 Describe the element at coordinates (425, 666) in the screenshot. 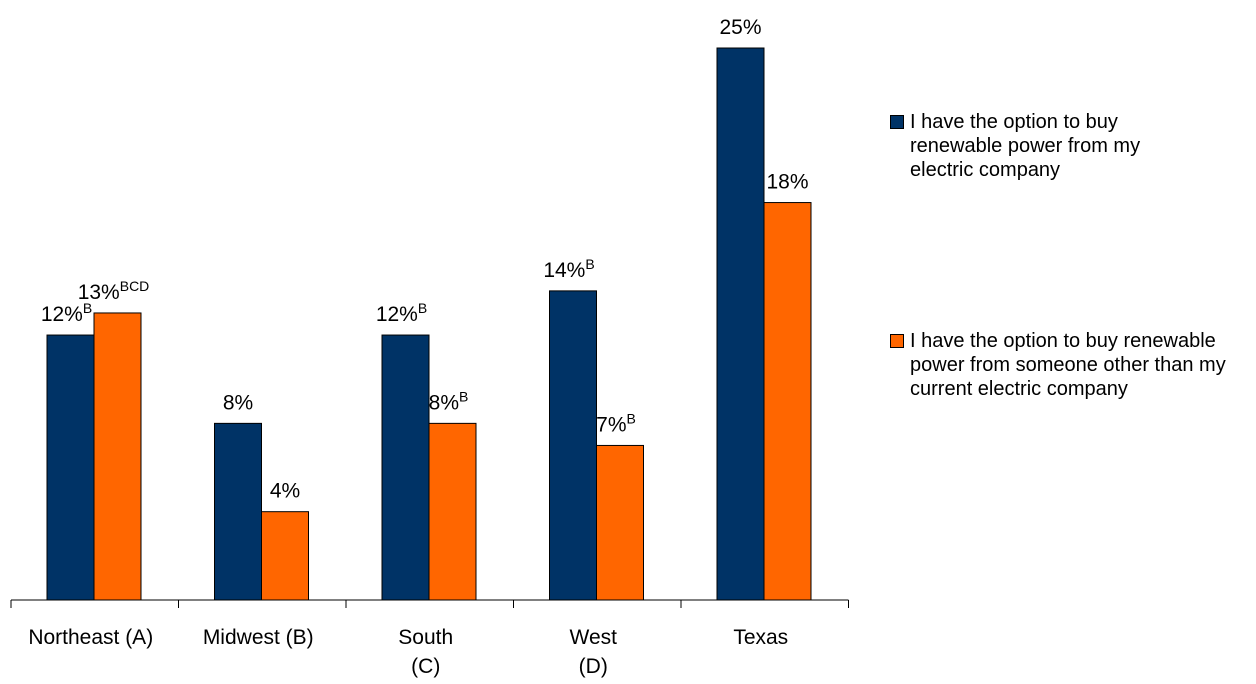

I see `category-label: (C)` at that location.